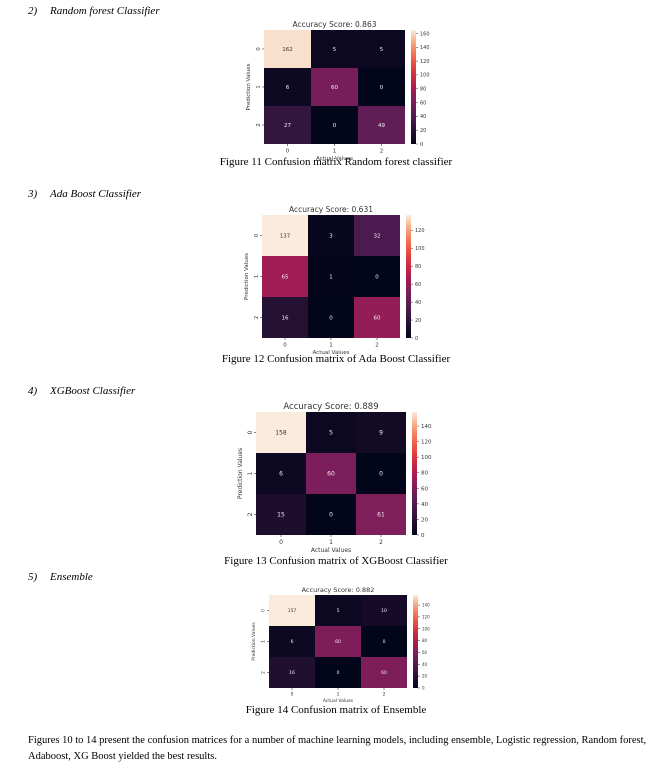  Describe the element at coordinates (331, 277) in the screenshot. I see `cell-value-label: 1` at that location.